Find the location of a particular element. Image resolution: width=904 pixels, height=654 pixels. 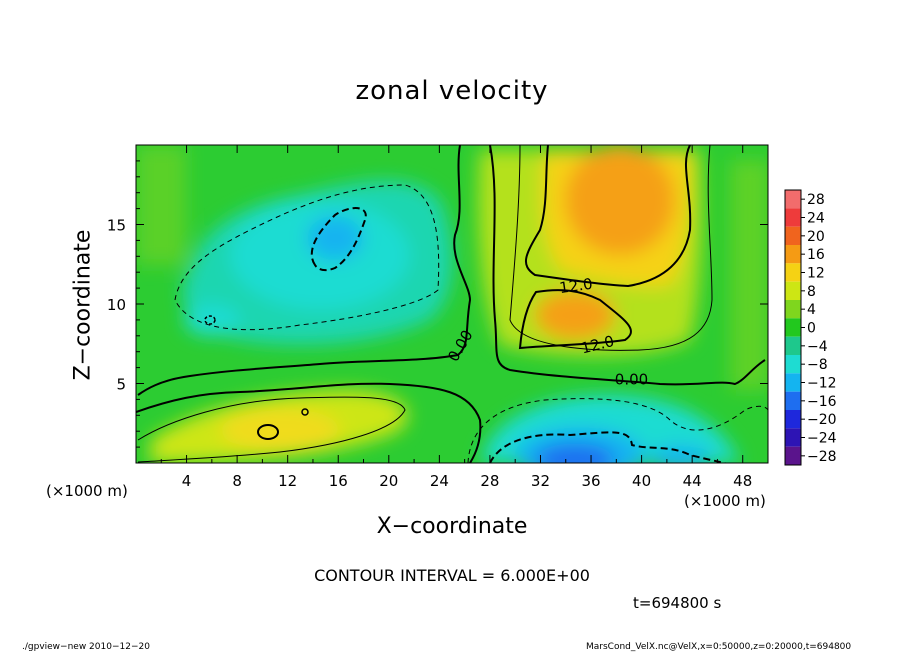

contour-label-text: 0.00 is located at coordinates (631, 380).